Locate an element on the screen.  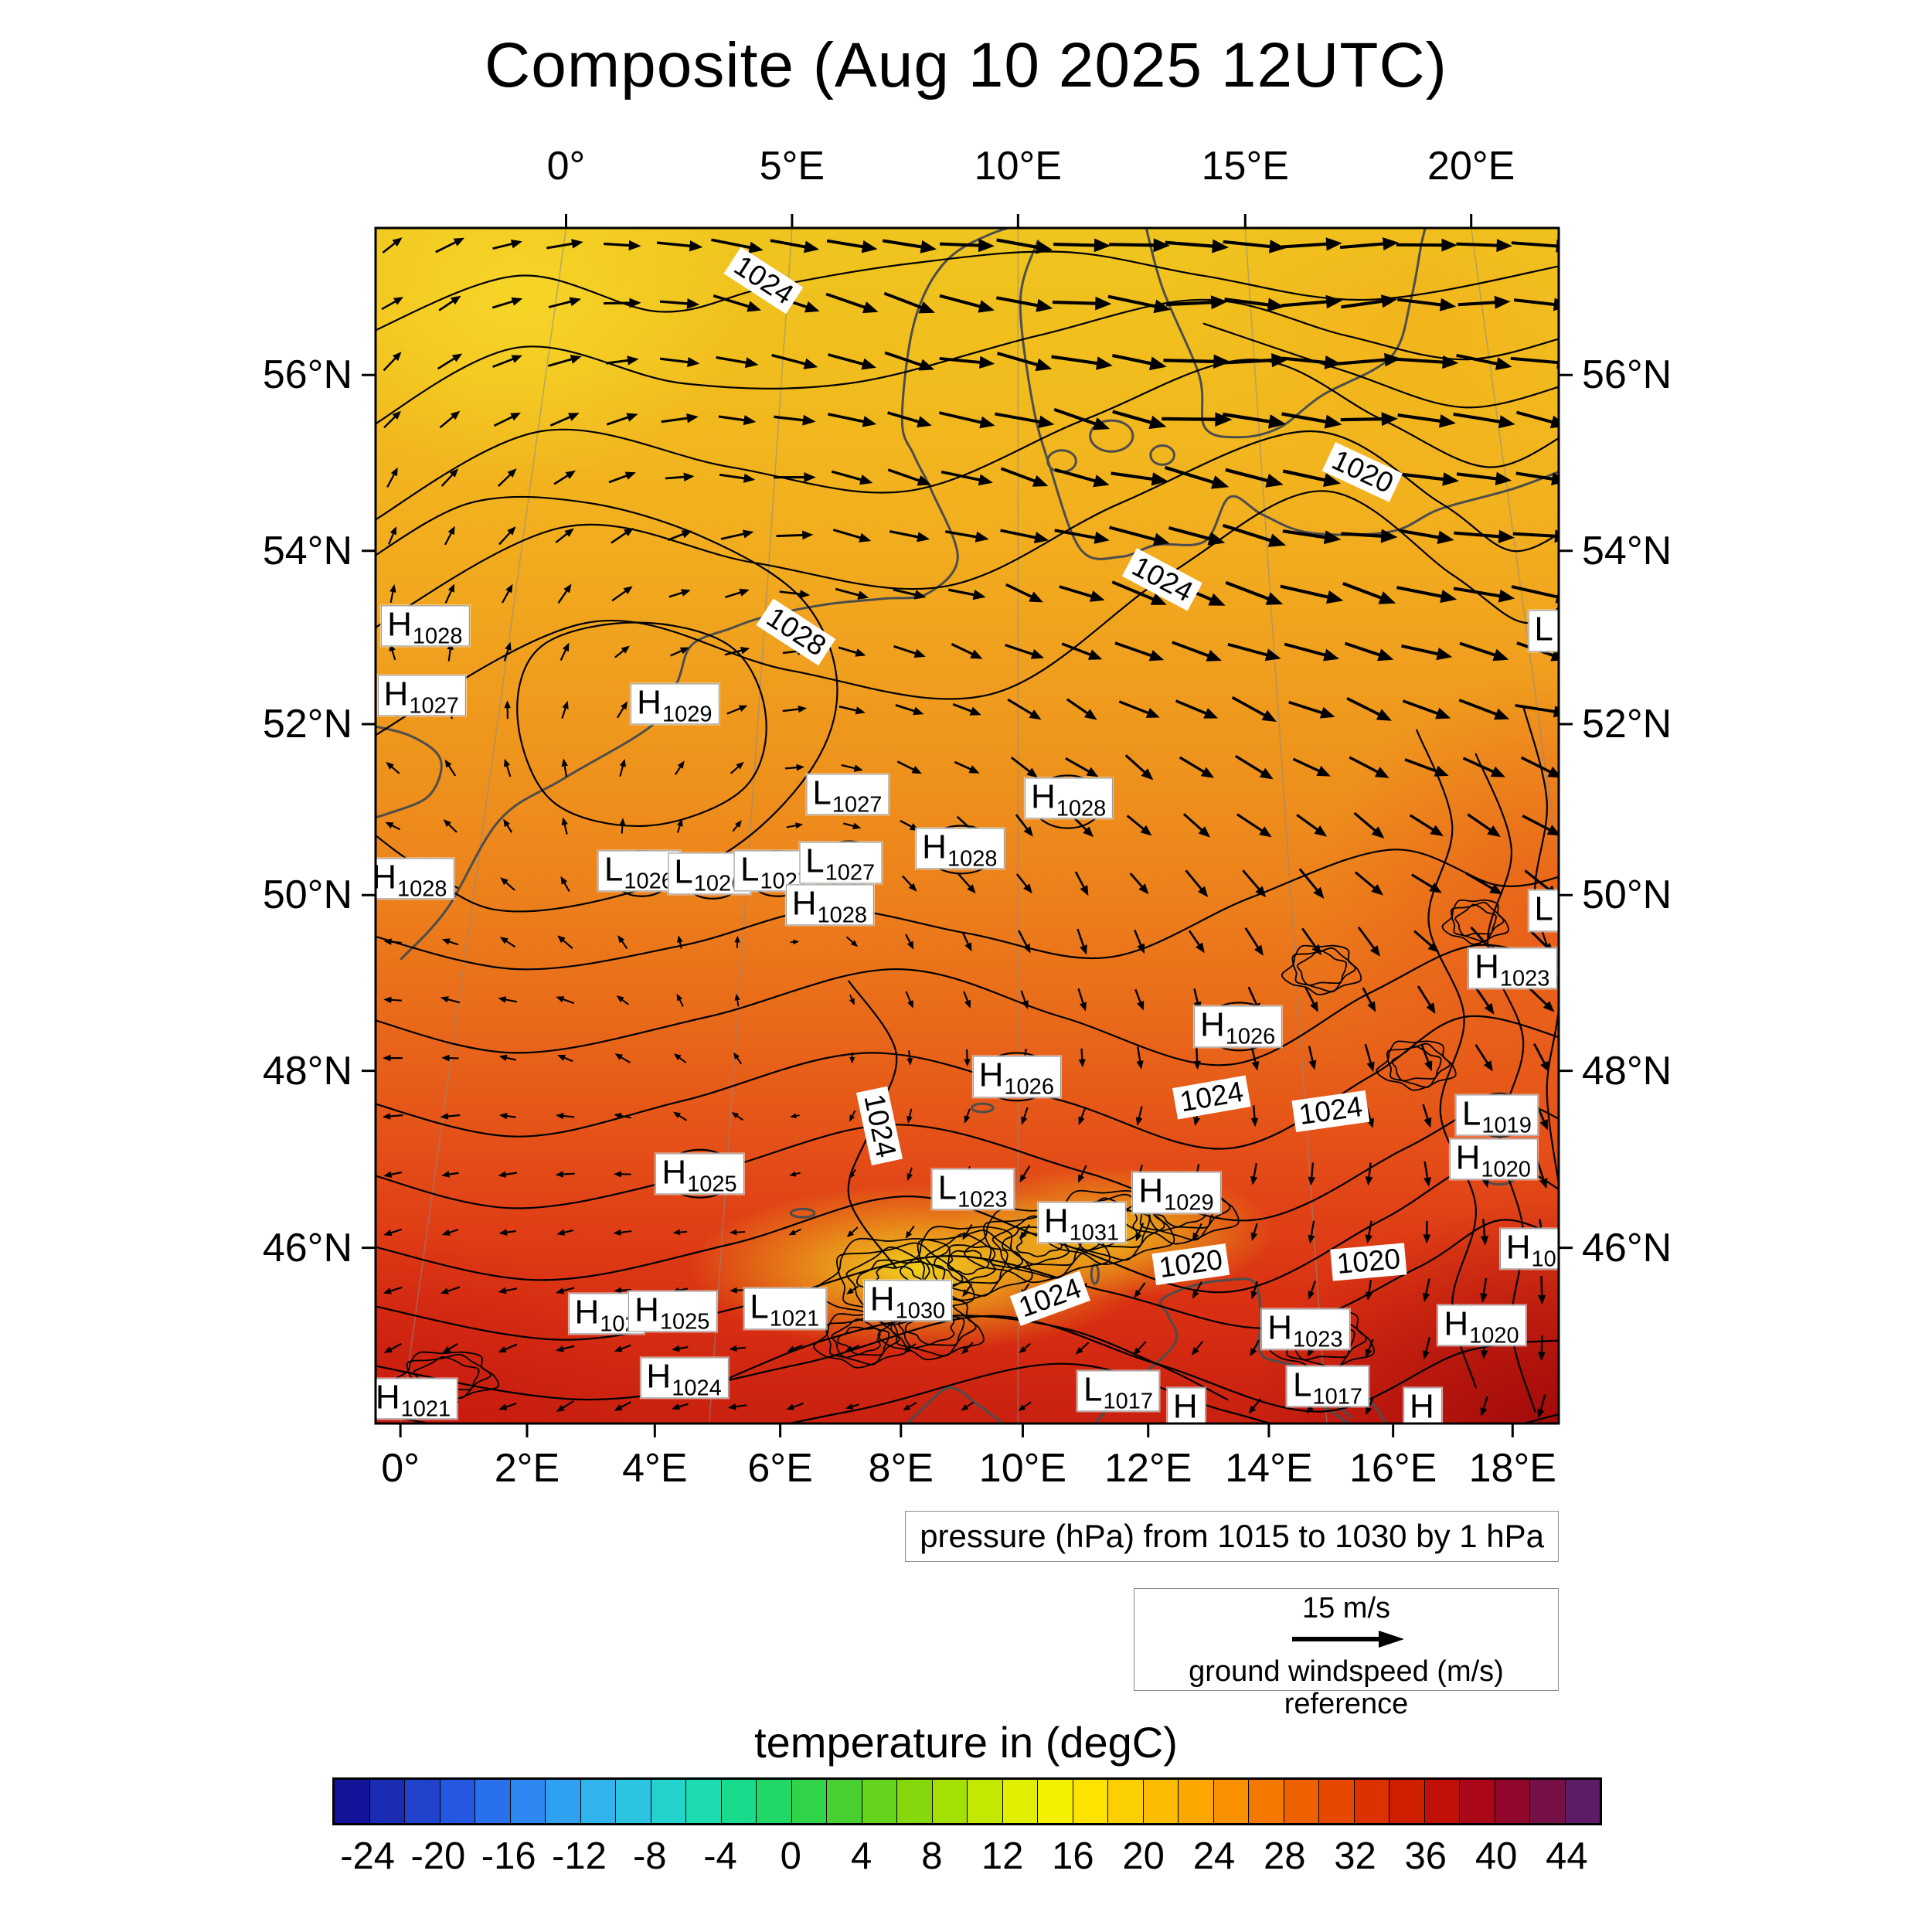
pressure-center-low: L is located at coordinates (1544, 631).